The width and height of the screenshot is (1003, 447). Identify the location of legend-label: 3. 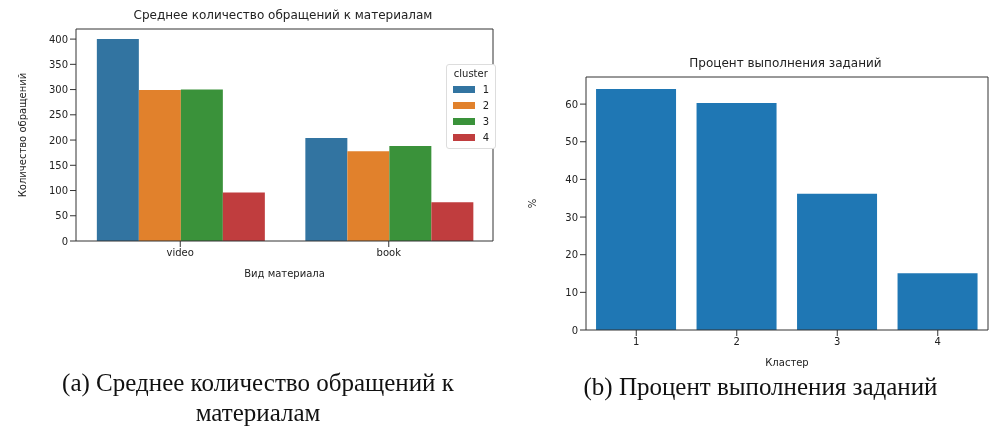
(485, 121).